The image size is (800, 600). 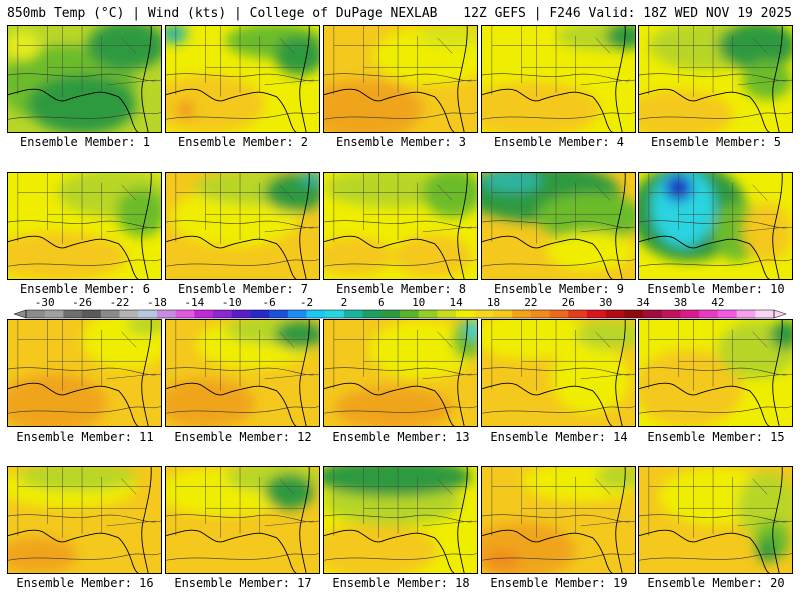 What do you see at coordinates (400, 314) in the screenshot?
I see `colorbar-frame` at bounding box center [400, 314].